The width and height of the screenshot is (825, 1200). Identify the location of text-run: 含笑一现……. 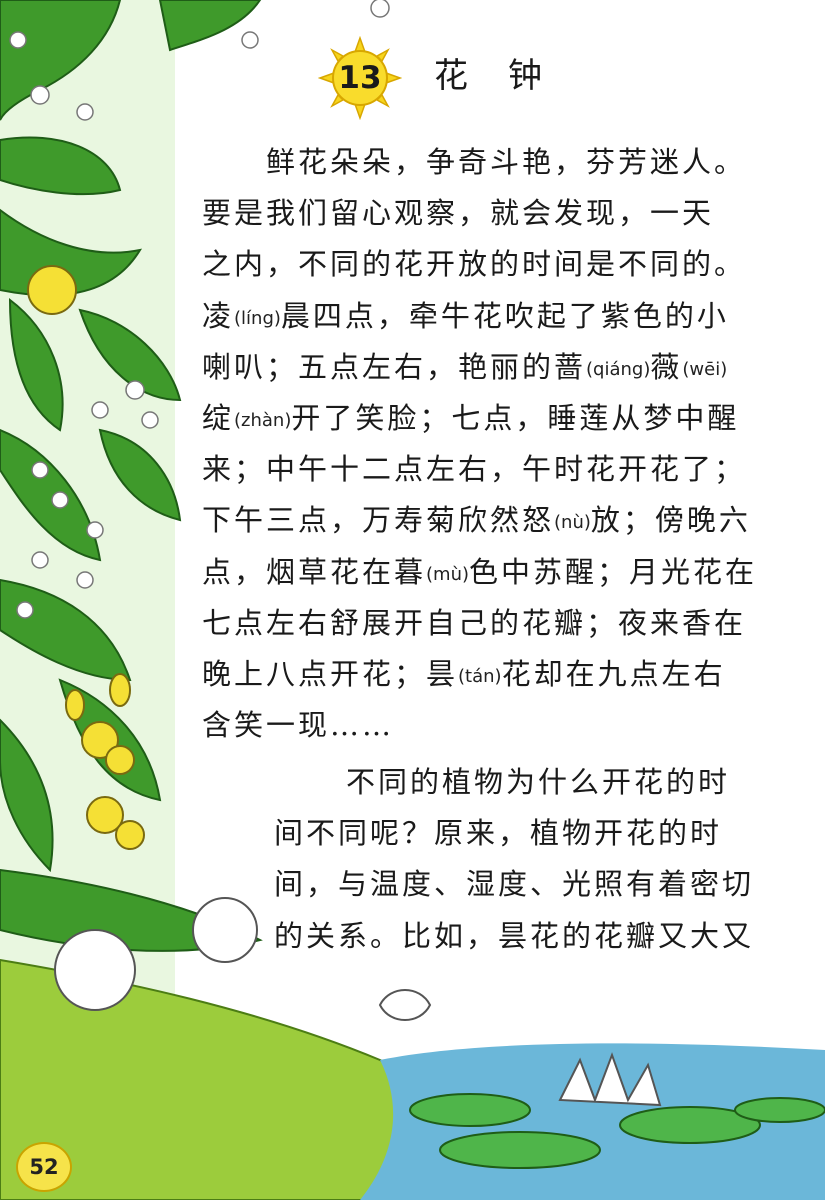
(298, 725).